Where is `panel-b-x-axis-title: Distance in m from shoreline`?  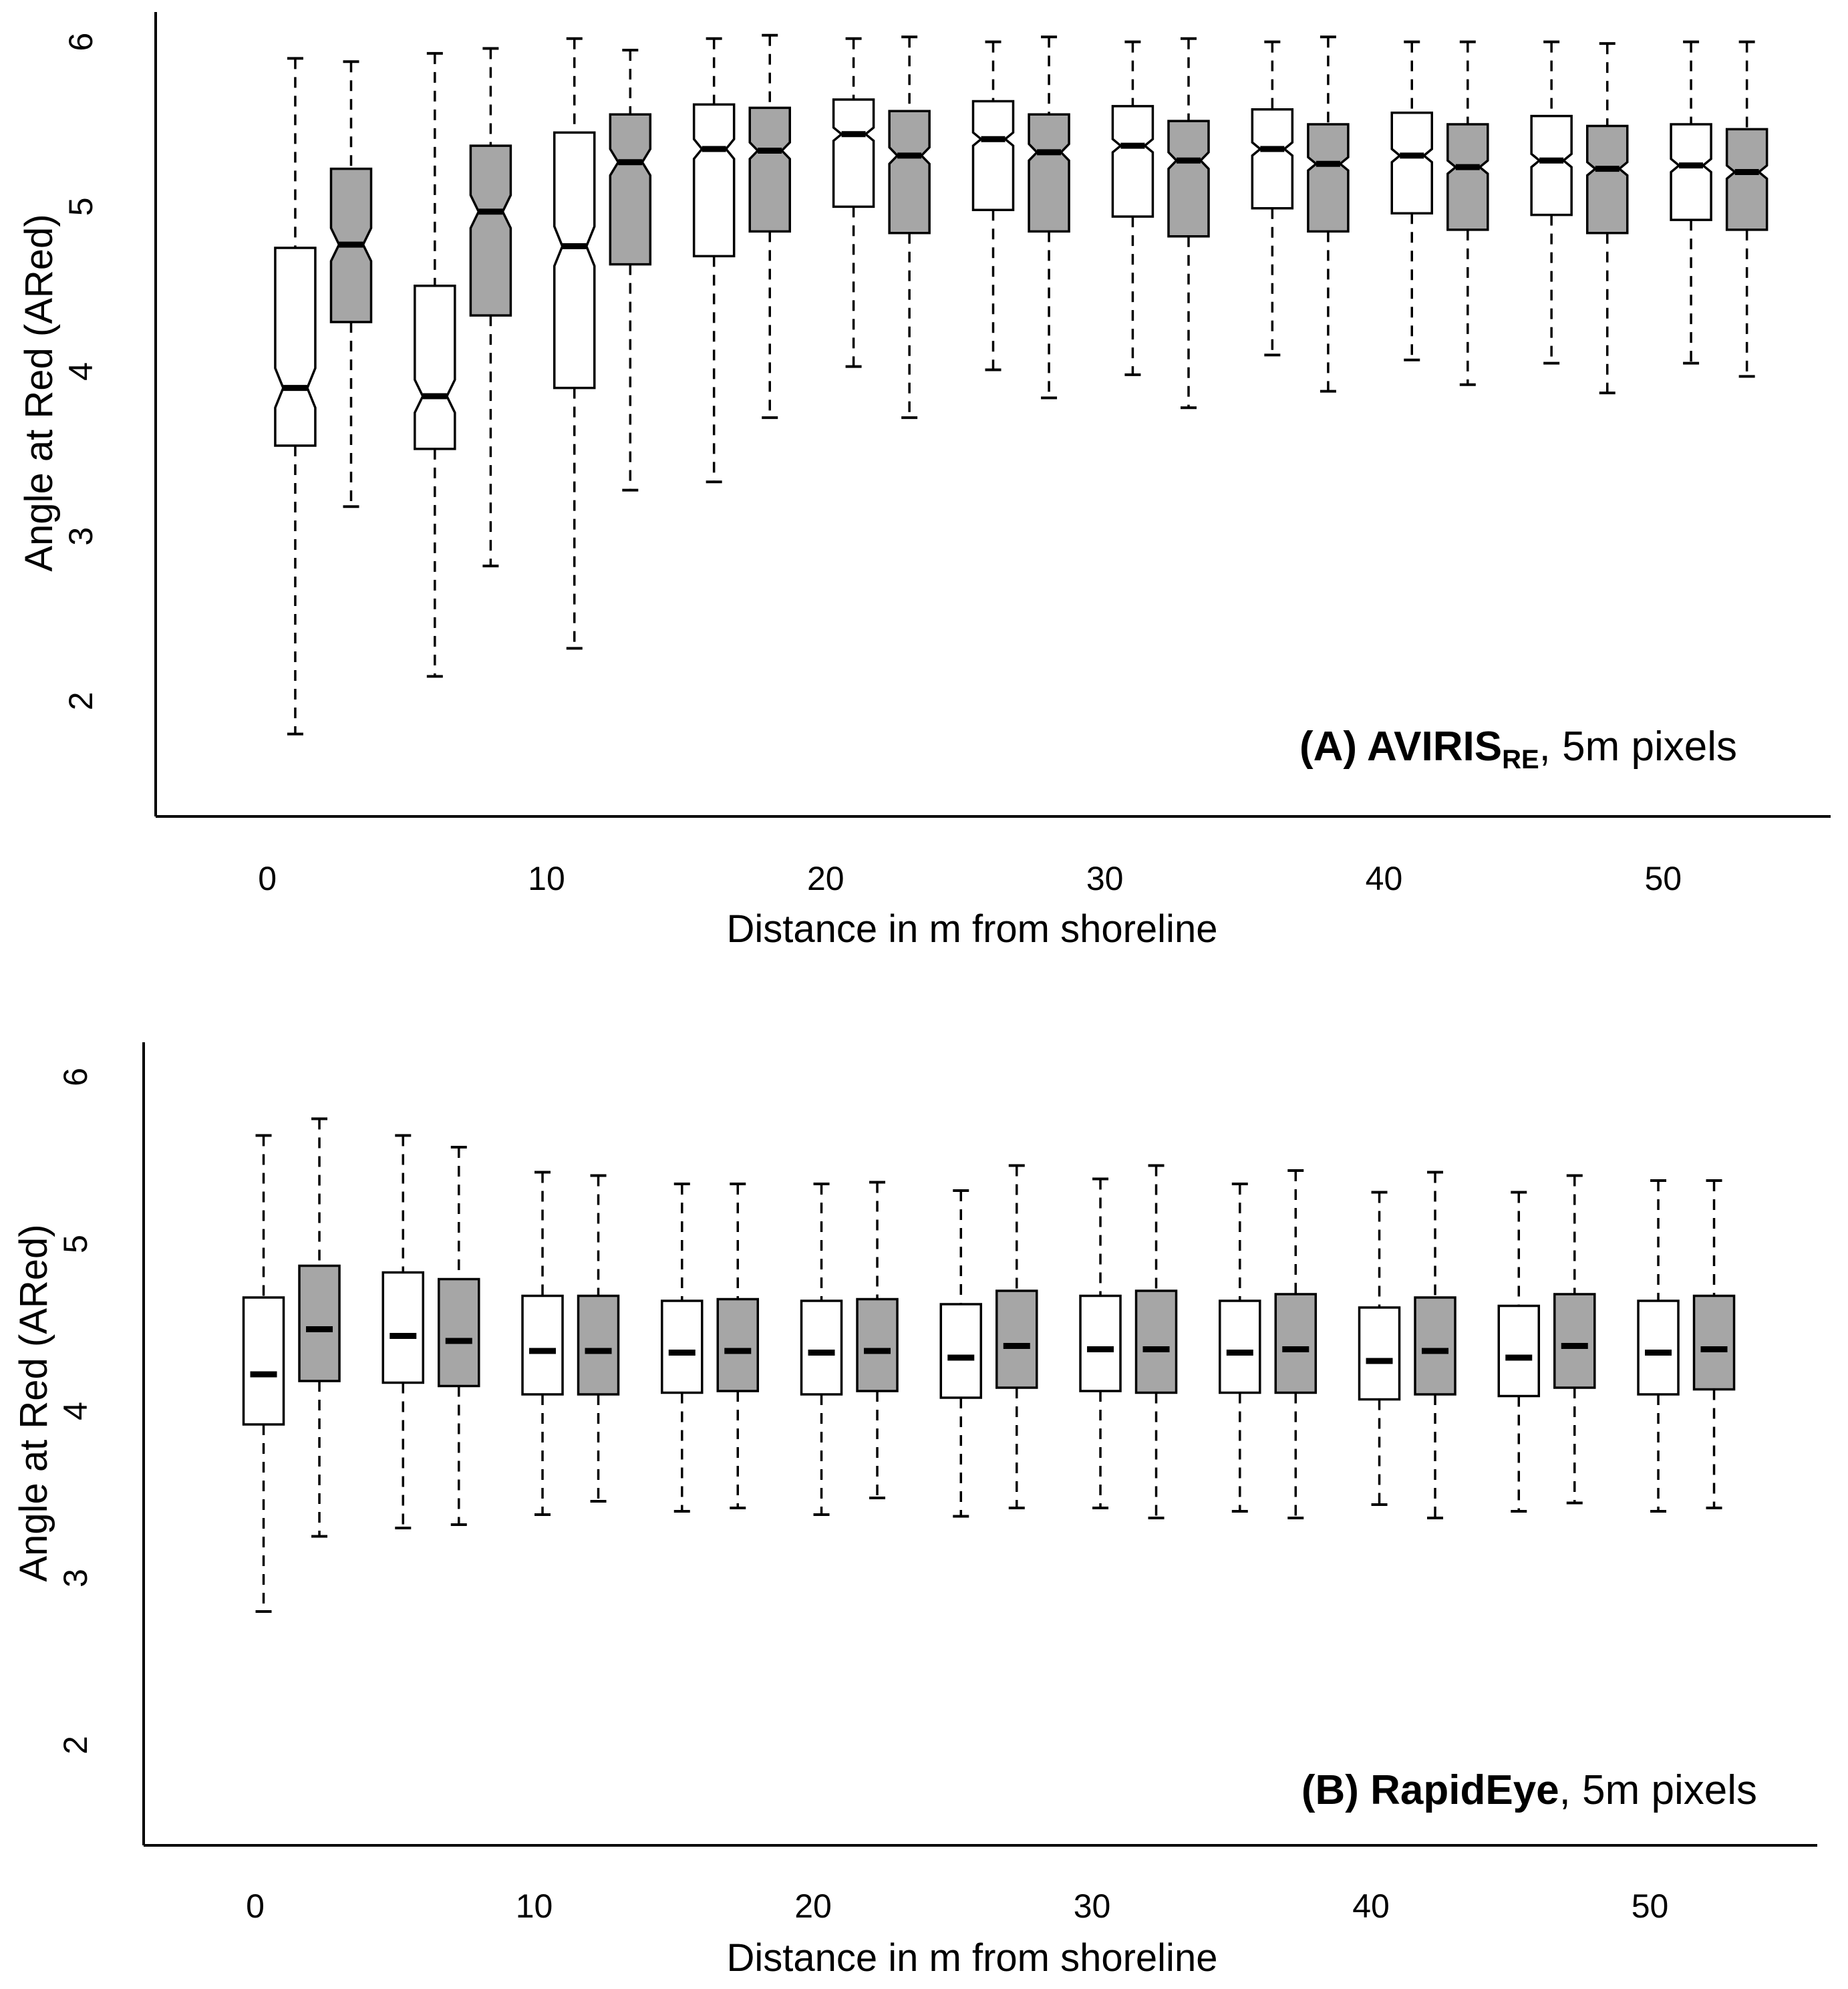
panel-b-x-axis-title: Distance in m from shoreline is located at coordinates (972, 1958).